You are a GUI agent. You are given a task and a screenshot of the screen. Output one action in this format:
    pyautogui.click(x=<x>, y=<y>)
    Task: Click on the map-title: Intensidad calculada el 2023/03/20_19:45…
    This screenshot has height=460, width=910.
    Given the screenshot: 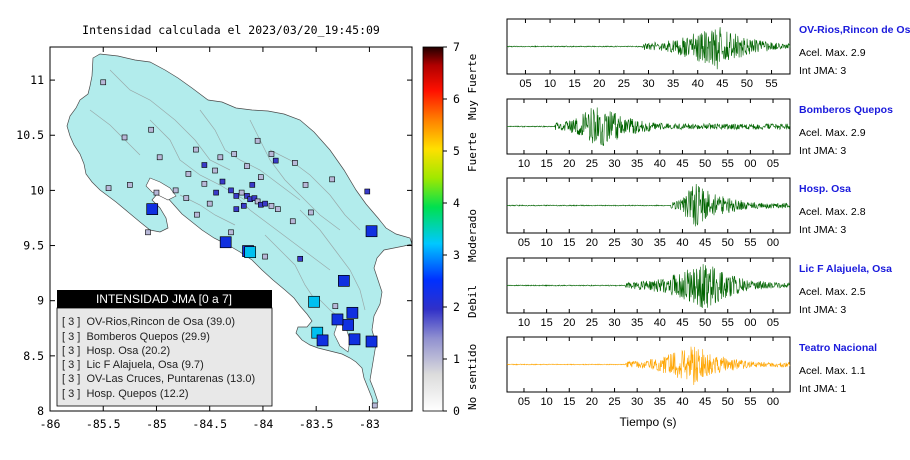 What is the action you would take?
    pyautogui.click(x=231, y=30)
    